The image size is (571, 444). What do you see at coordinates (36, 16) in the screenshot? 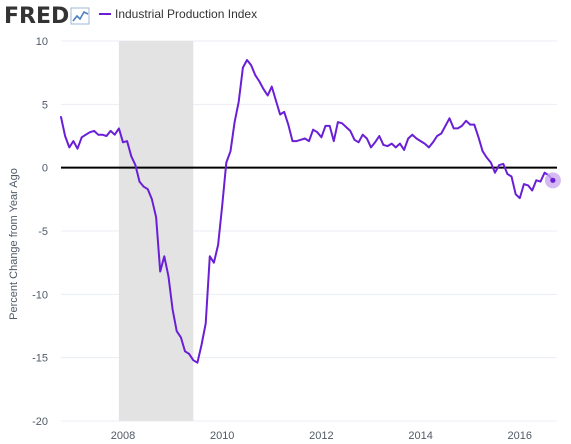
I see `fred-logo-text: FRED` at bounding box center [36, 16].